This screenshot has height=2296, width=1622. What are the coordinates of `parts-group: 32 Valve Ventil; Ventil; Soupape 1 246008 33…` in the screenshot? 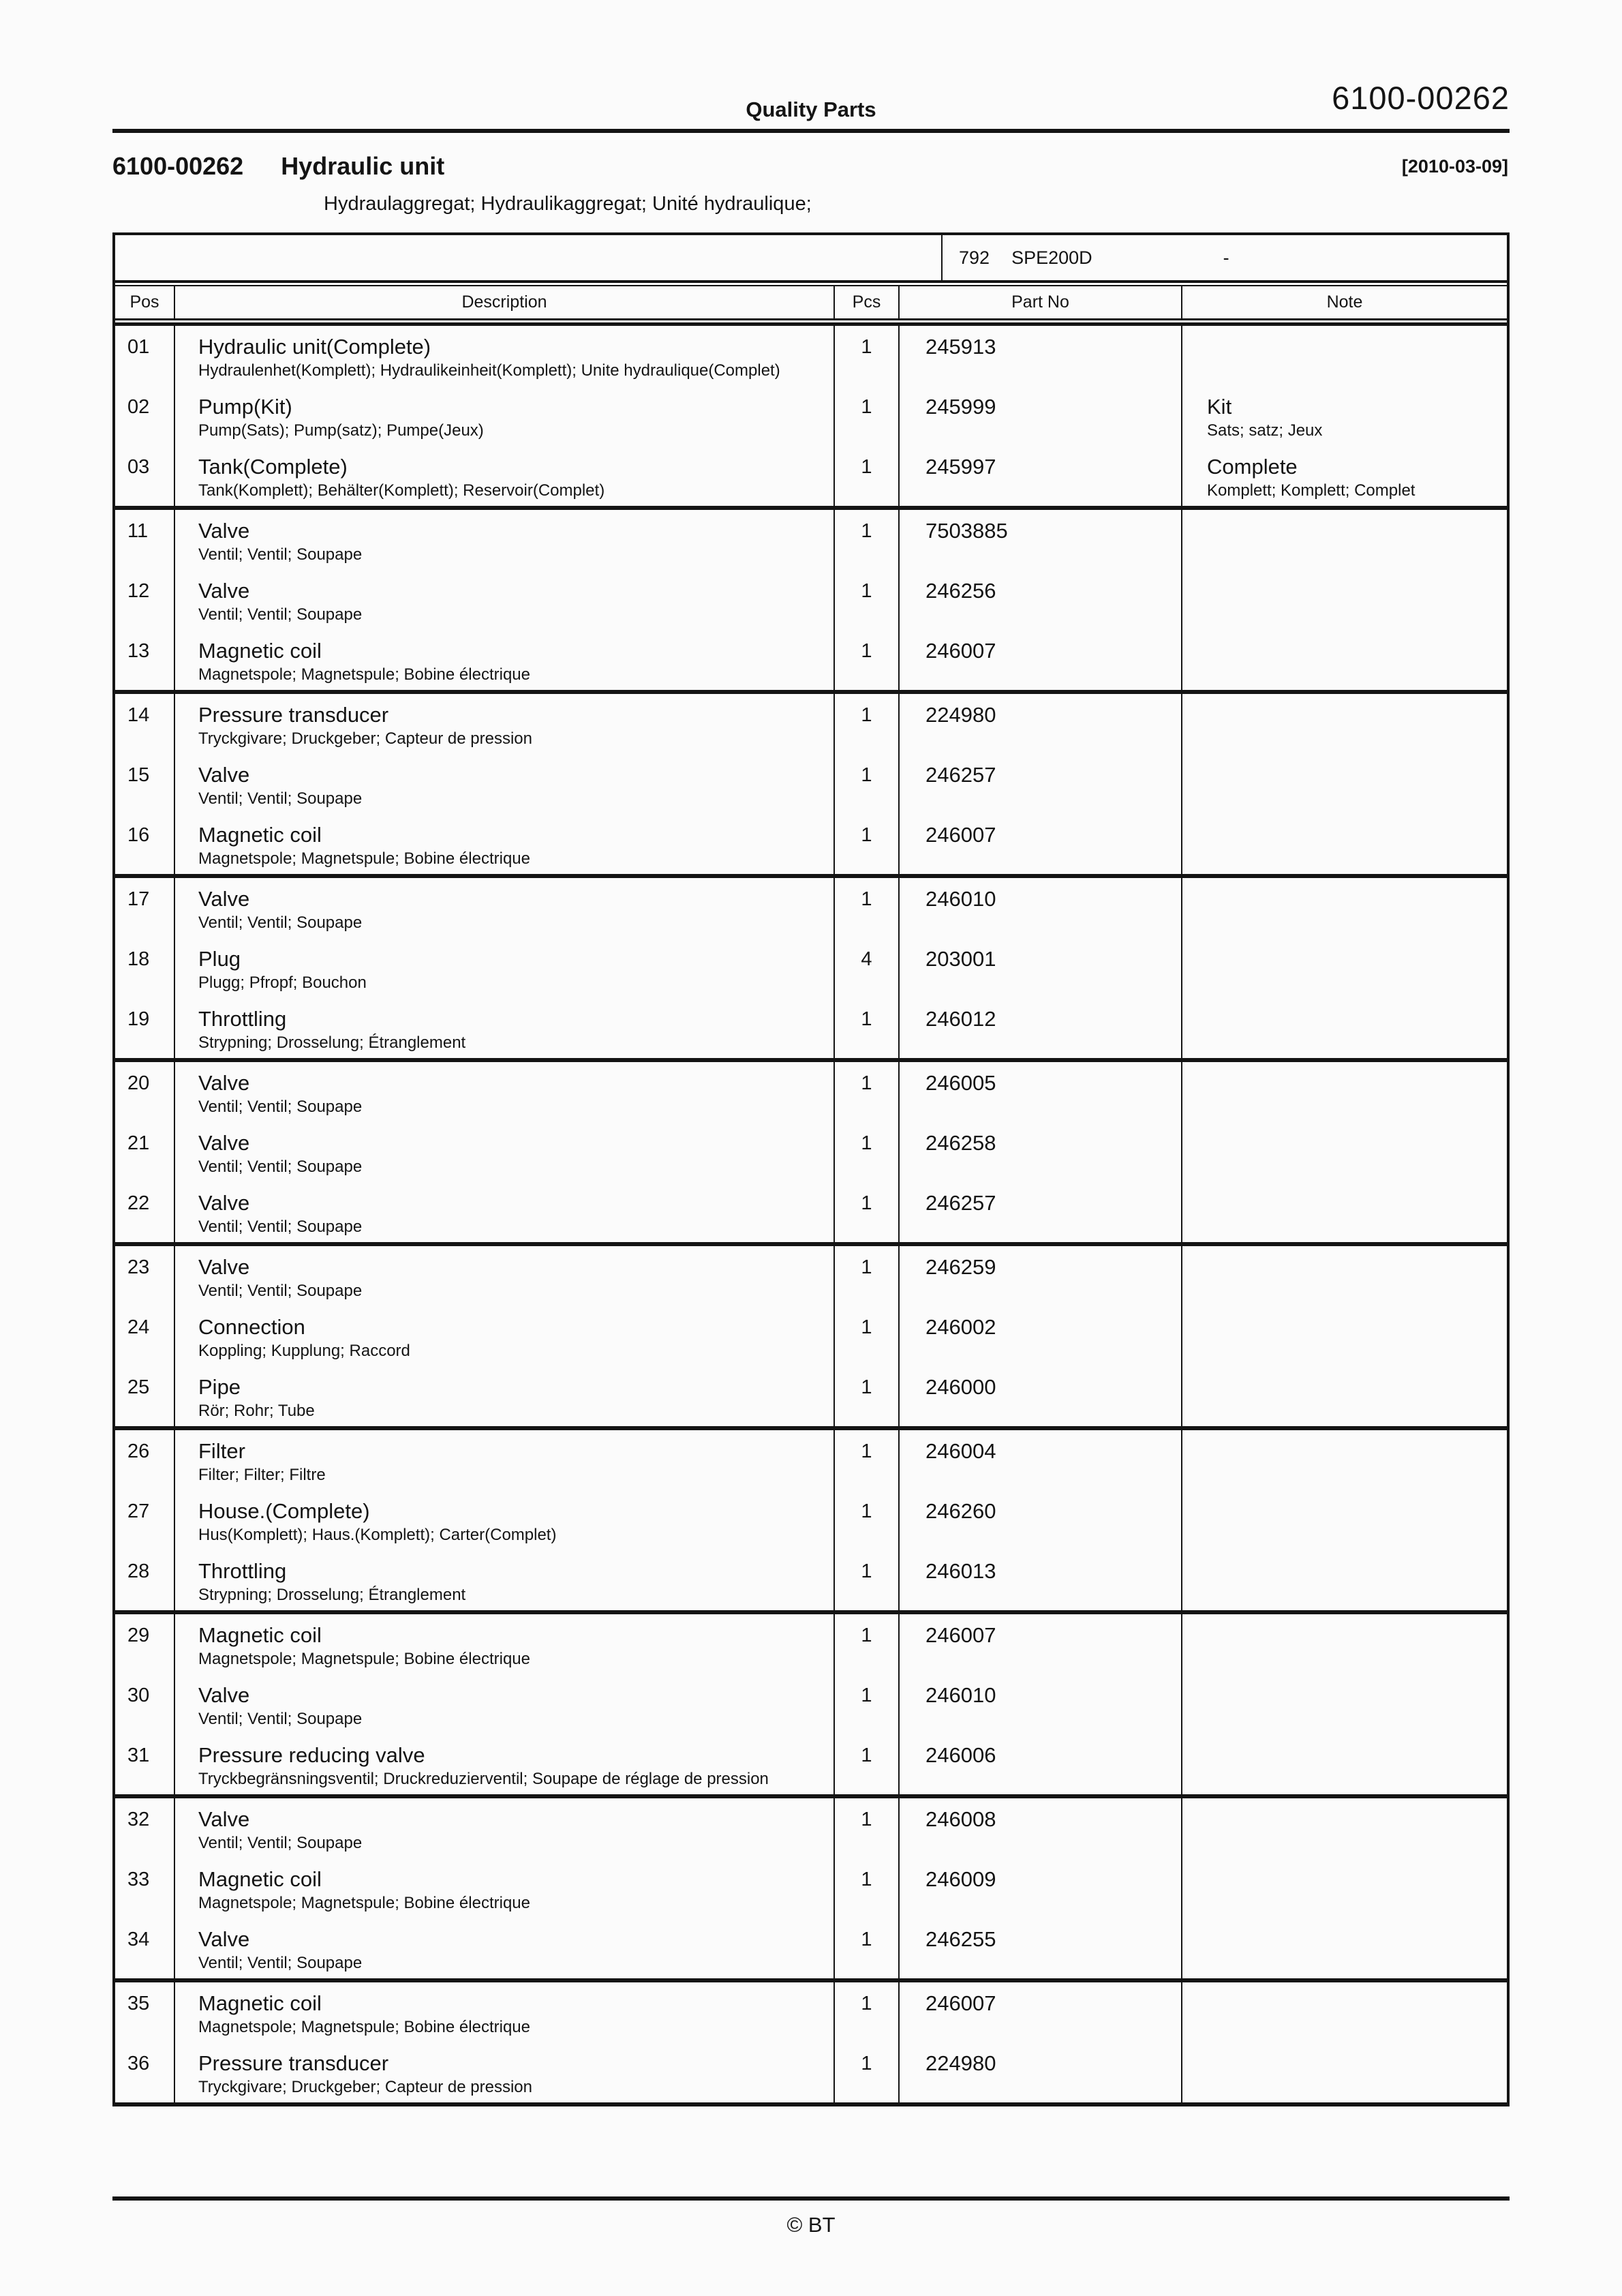 It's located at (811, 1886).